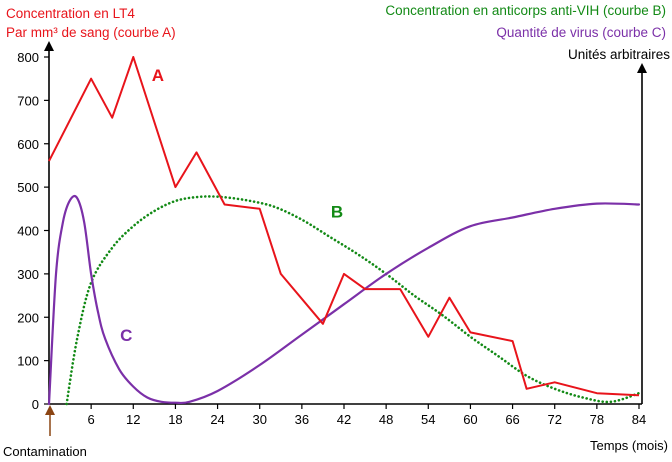 The image size is (672, 462). What do you see at coordinates (45, 451) in the screenshot?
I see `contamination-label: Contamination` at bounding box center [45, 451].